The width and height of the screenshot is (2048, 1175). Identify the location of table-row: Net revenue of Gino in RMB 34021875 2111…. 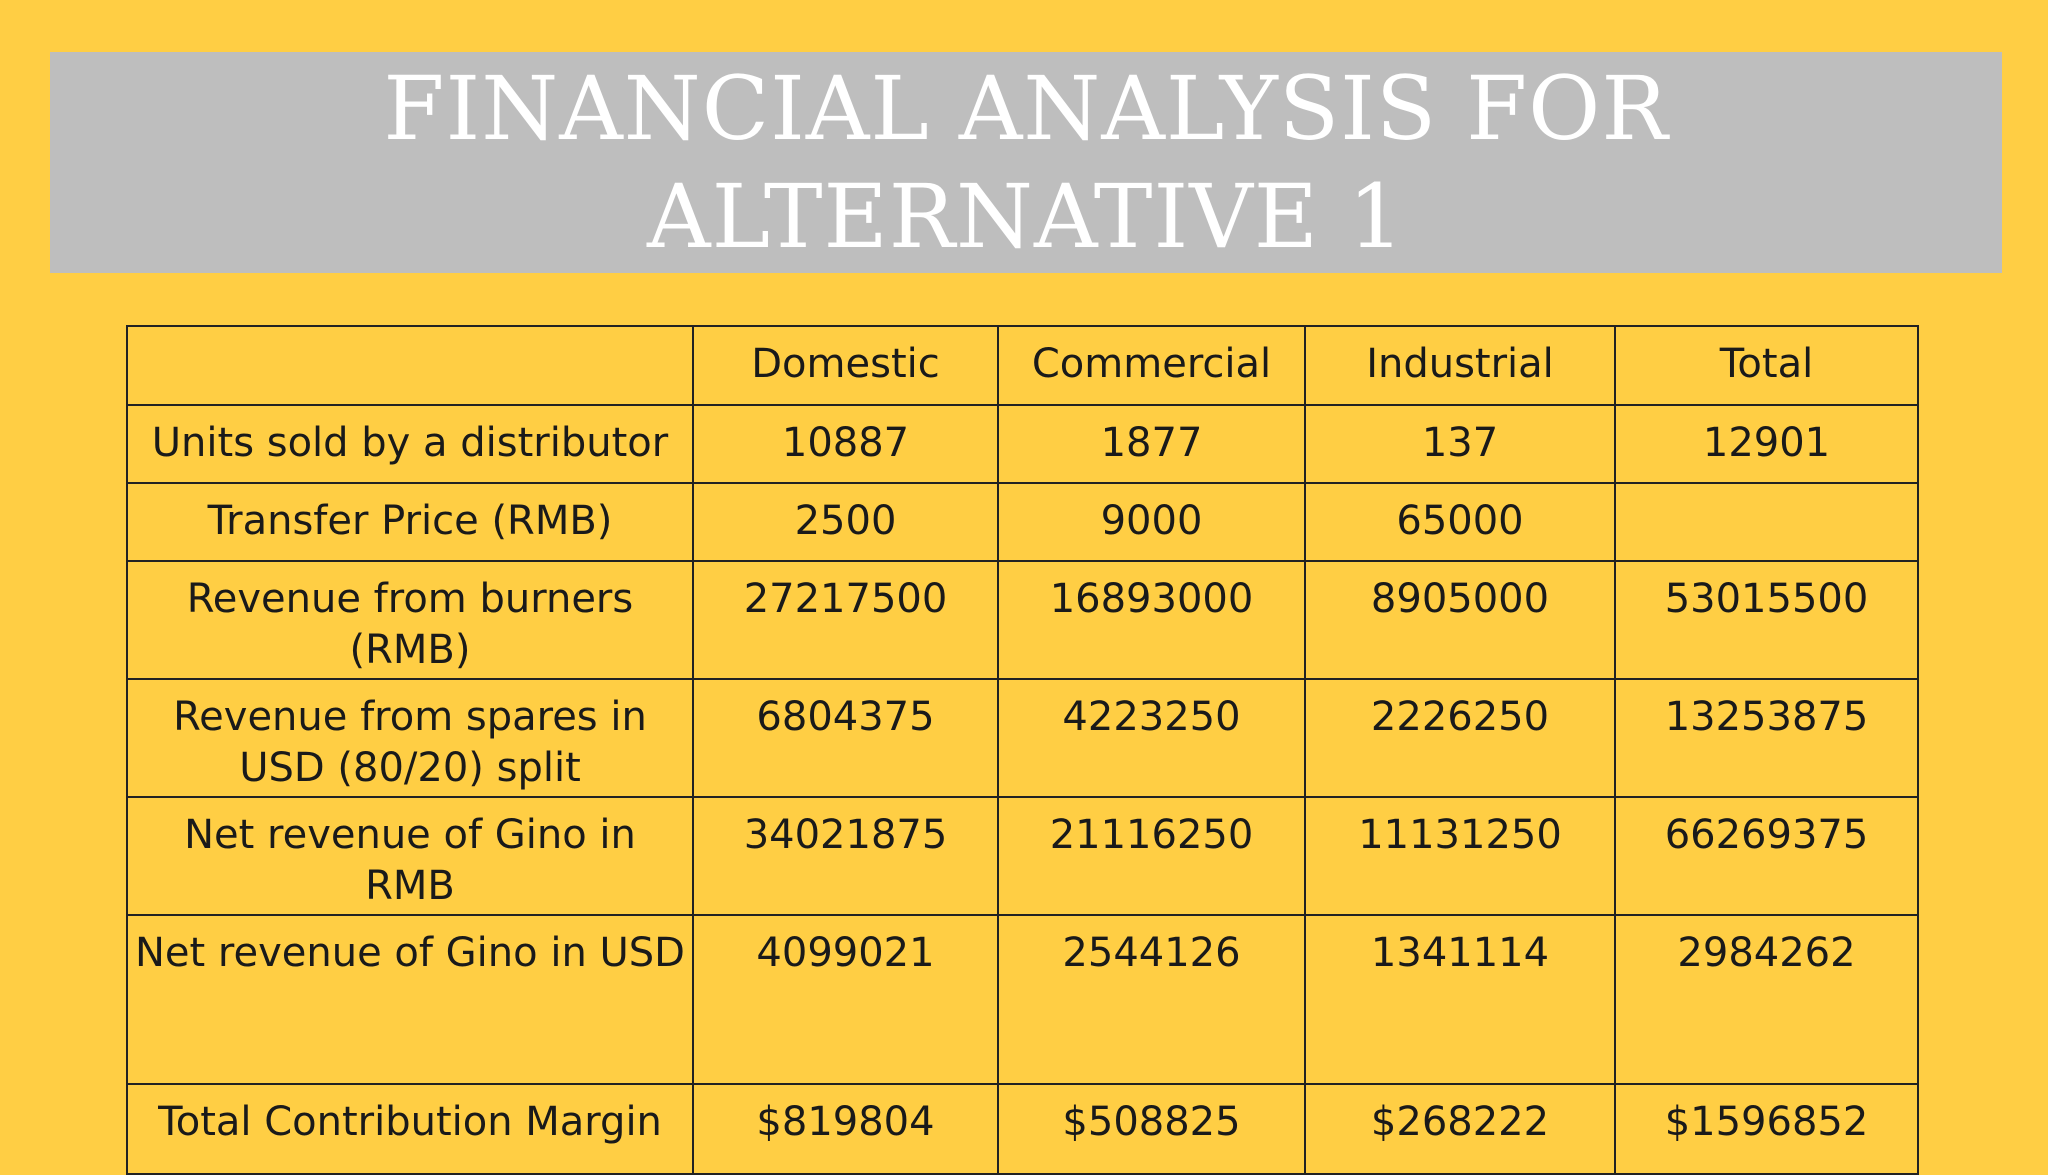
(1022, 856).